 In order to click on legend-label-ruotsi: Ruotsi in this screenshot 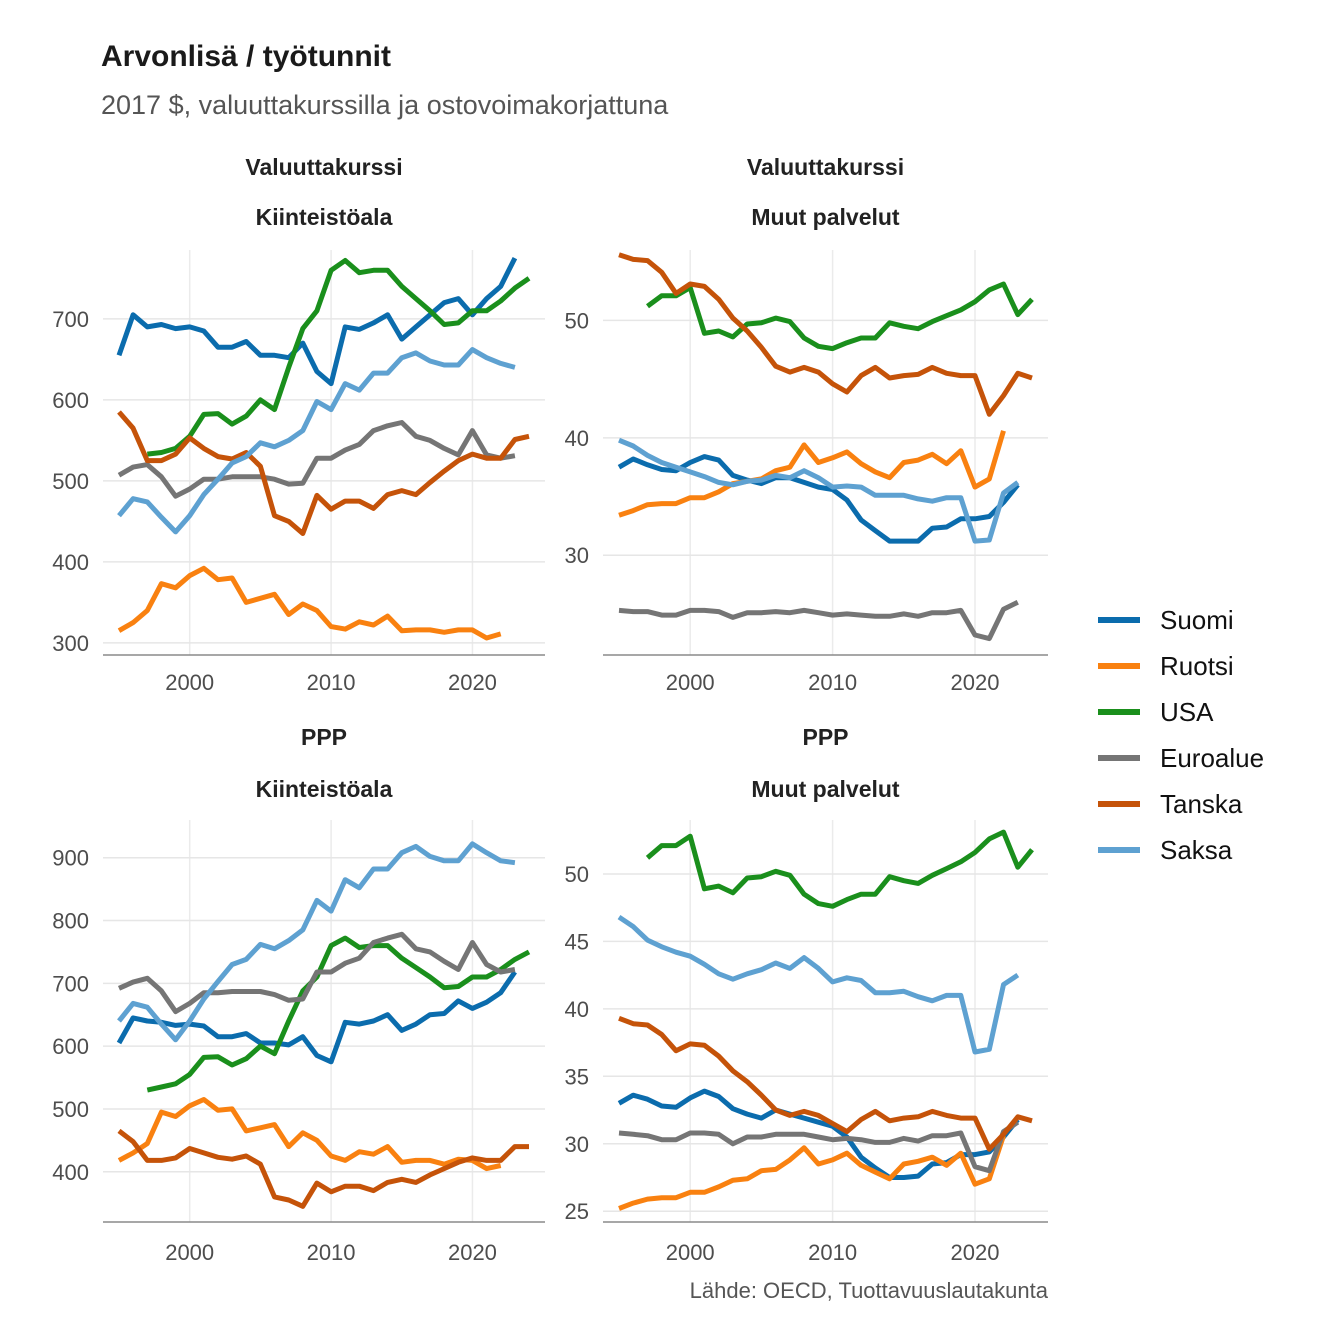, I will do `click(1197, 666)`.